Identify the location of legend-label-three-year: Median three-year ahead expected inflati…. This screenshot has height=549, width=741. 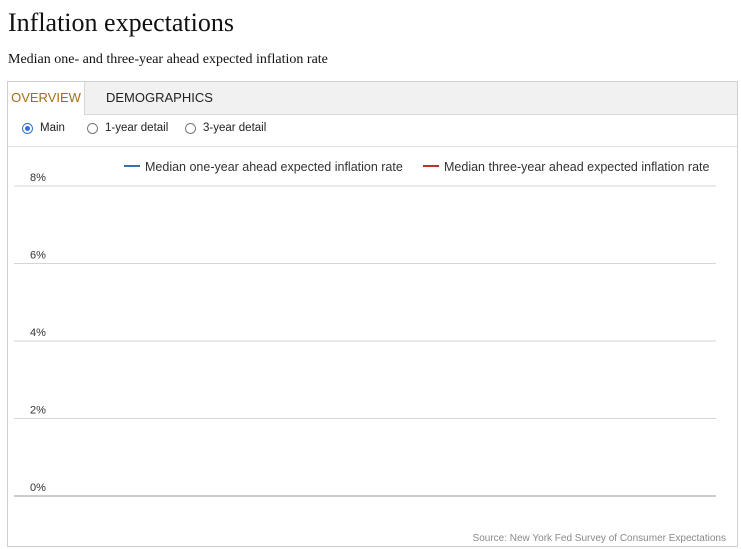
(576, 167).